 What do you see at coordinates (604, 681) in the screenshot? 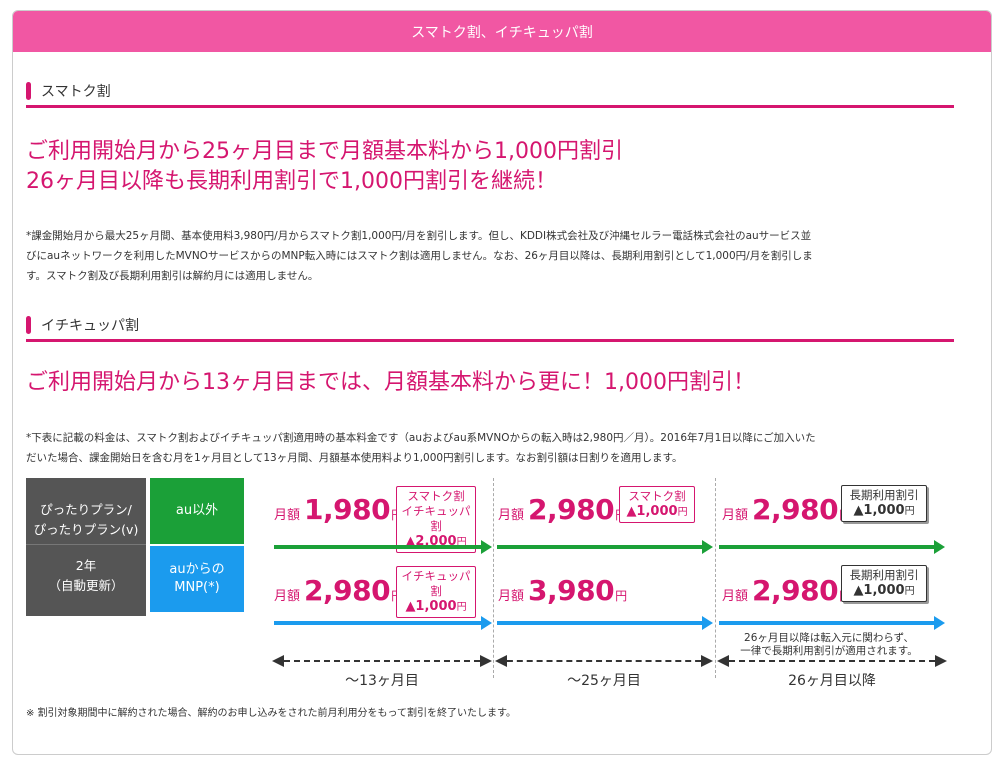
I see `period-label-2: 〜25ヶ月目` at bounding box center [604, 681].